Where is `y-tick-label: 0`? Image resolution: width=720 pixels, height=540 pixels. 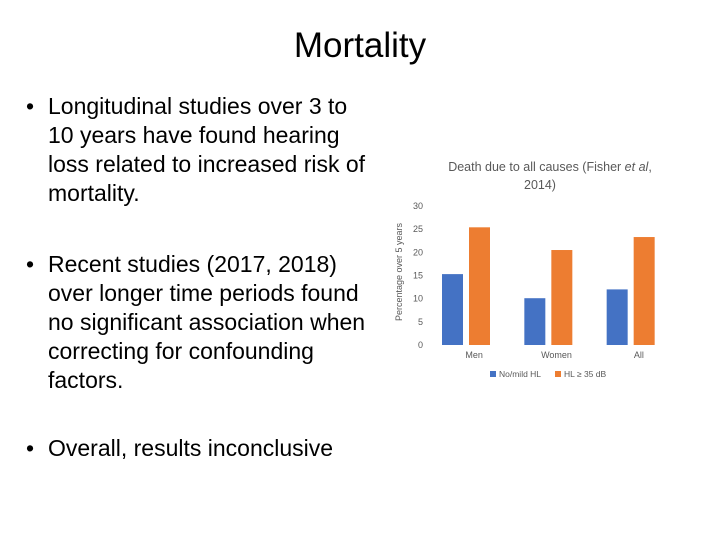 y-tick-label: 0 is located at coordinates (420, 345).